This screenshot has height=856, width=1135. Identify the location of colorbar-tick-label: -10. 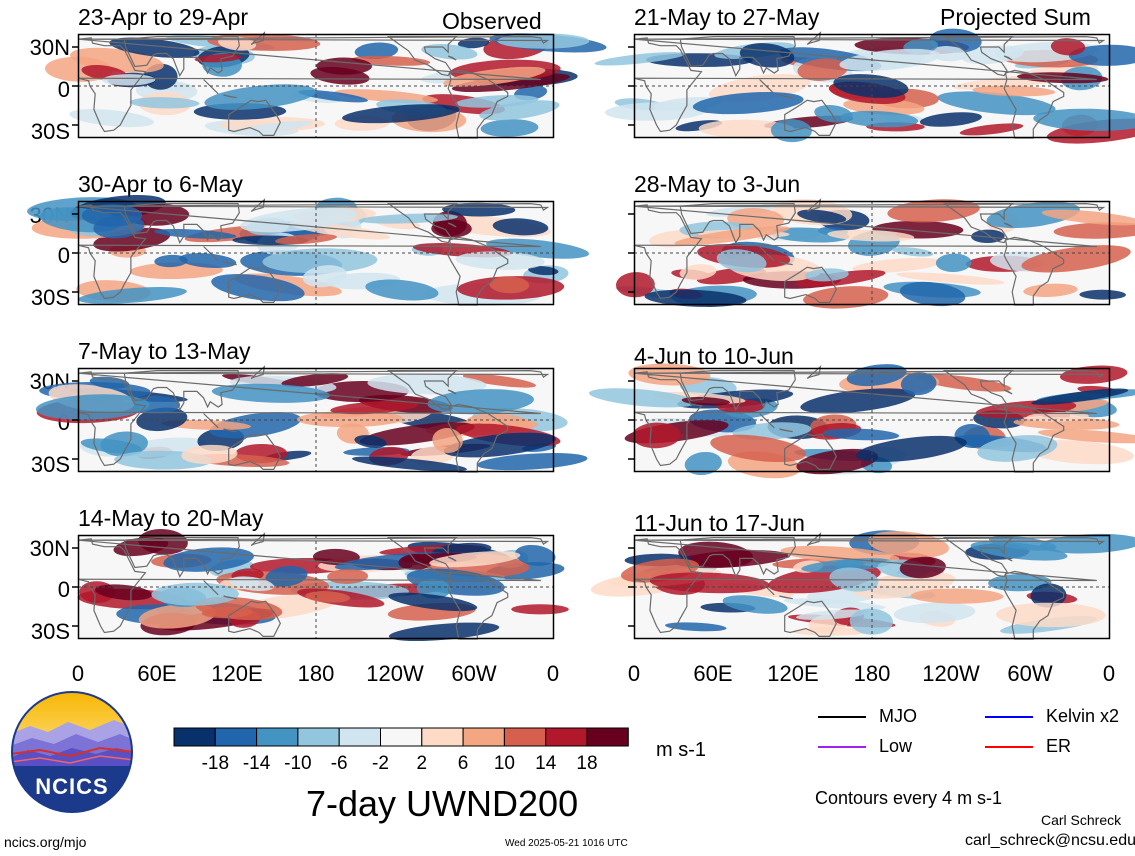
(297, 763).